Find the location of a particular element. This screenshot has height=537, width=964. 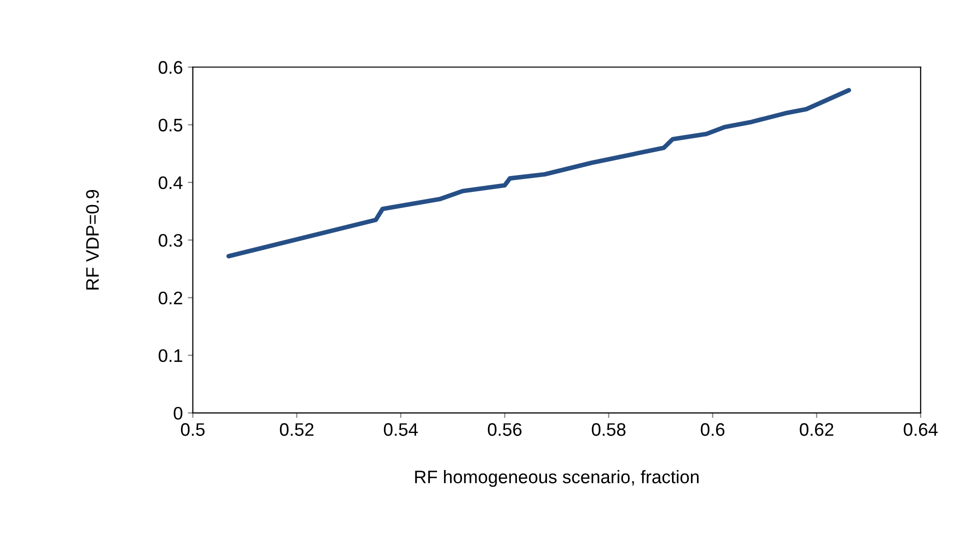

y-tick-label: 0.2 is located at coordinates (170, 298).